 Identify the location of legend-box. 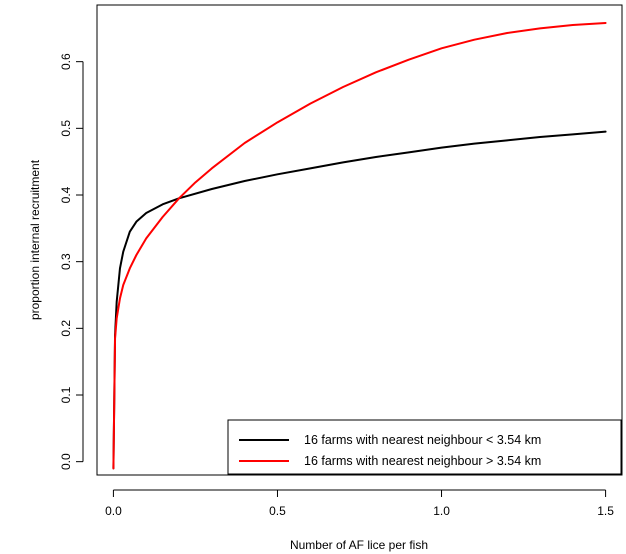
(424, 447).